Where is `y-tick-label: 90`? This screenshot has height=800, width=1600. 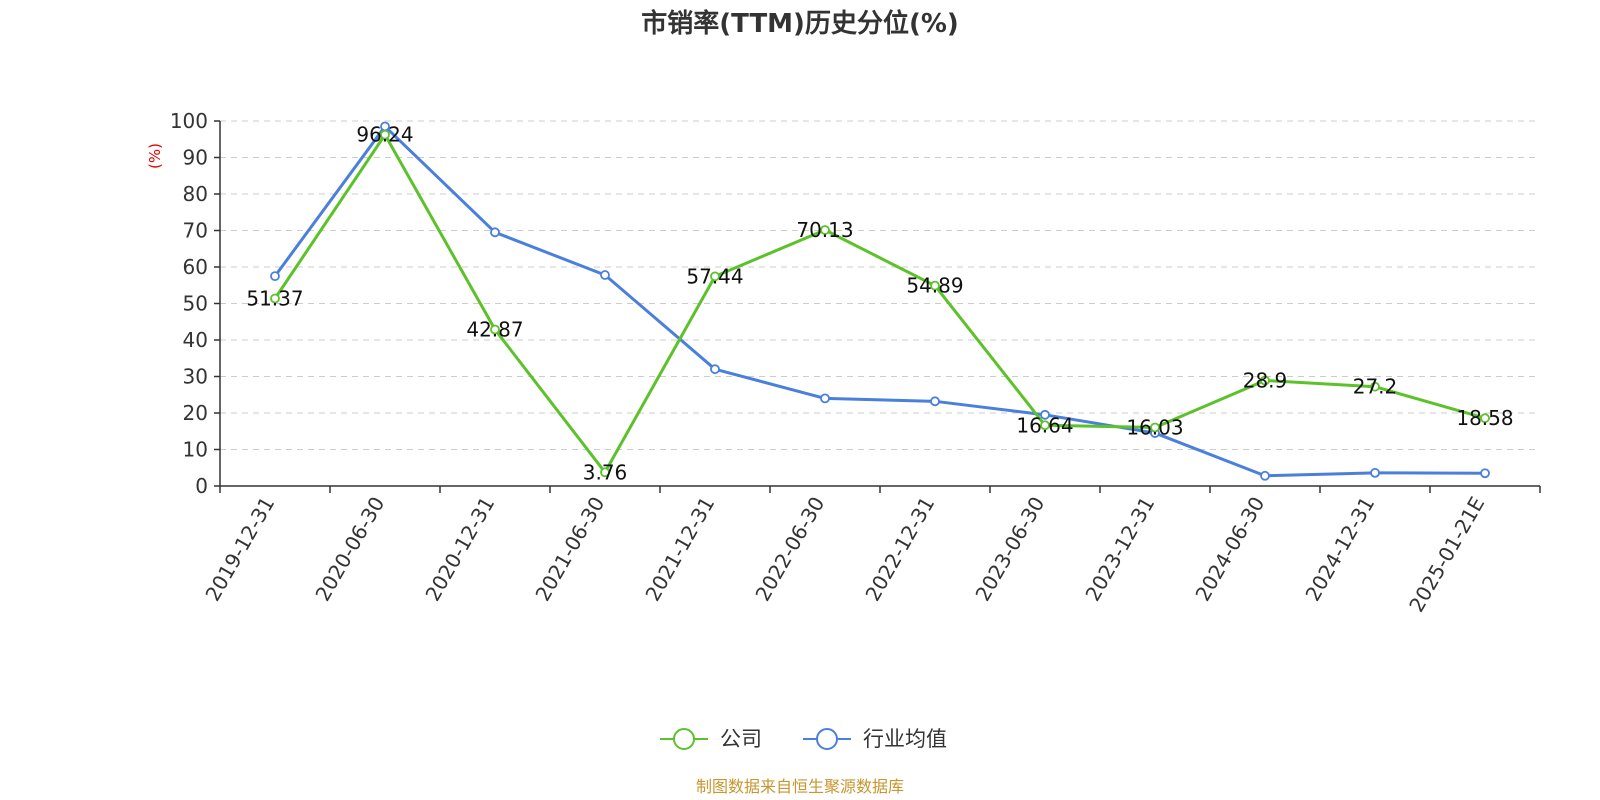
y-tick-label: 90 is located at coordinates (195, 158).